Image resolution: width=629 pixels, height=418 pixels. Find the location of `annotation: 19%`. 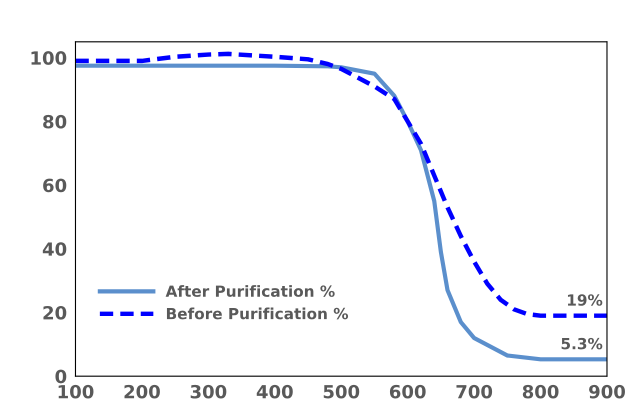

annotation: 19% is located at coordinates (585, 300).